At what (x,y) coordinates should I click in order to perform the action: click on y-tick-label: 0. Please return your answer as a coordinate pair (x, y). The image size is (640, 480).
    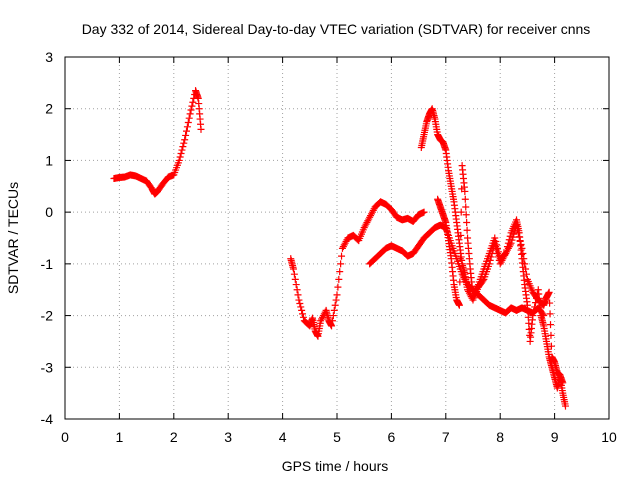
    Looking at the image, I should click on (49, 212).